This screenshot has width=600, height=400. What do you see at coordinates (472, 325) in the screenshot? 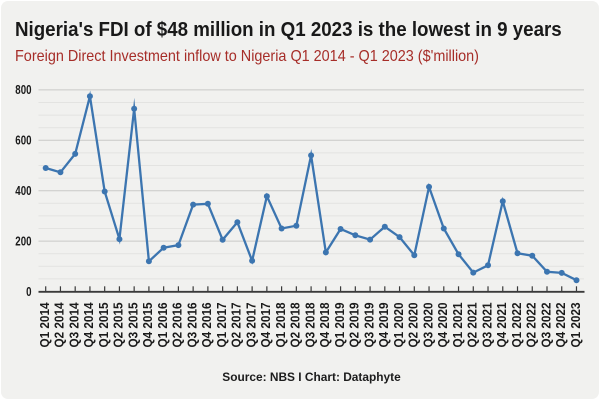
I see `svg-text: Q2 2021` at bounding box center [472, 325].